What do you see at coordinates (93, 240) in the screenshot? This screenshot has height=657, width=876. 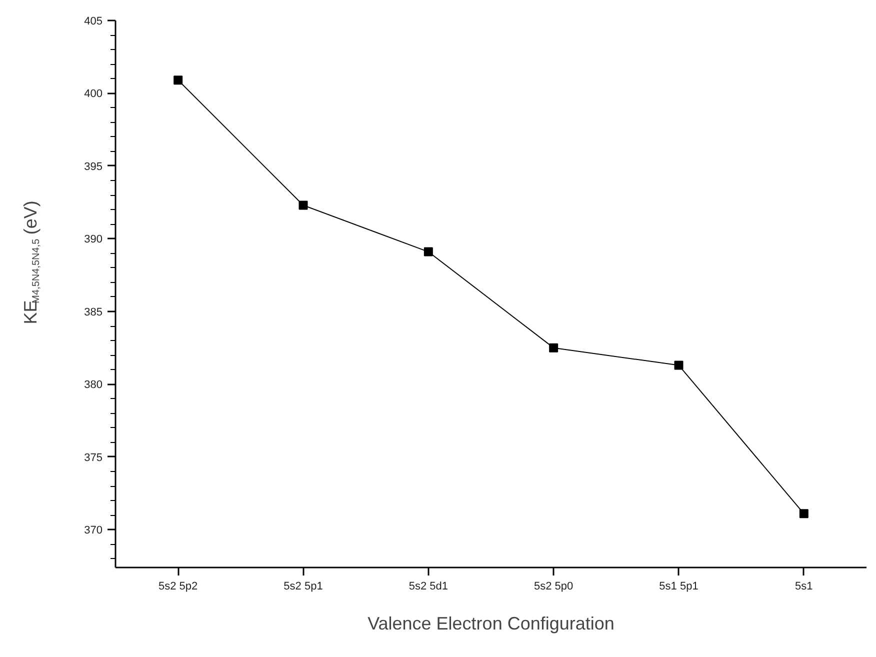 I see `y-tick-label: 390` at bounding box center [93, 240].